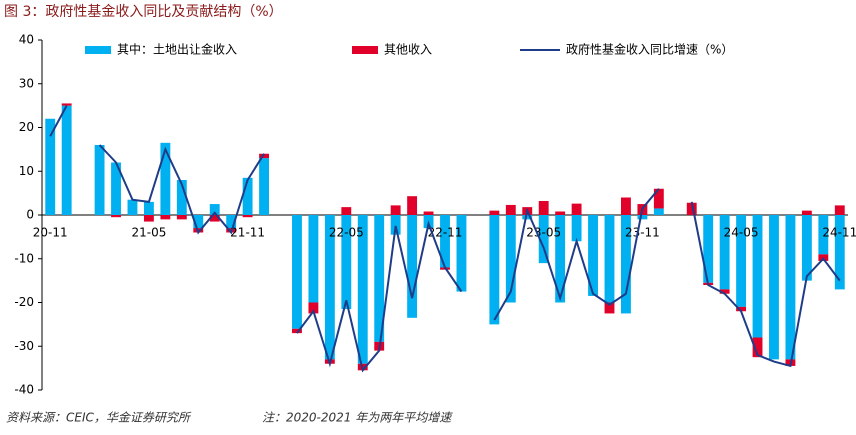 The height and width of the screenshot is (435, 856). Describe the element at coordinates (24, 390) in the screenshot. I see `y-tick-label: -40` at that location.